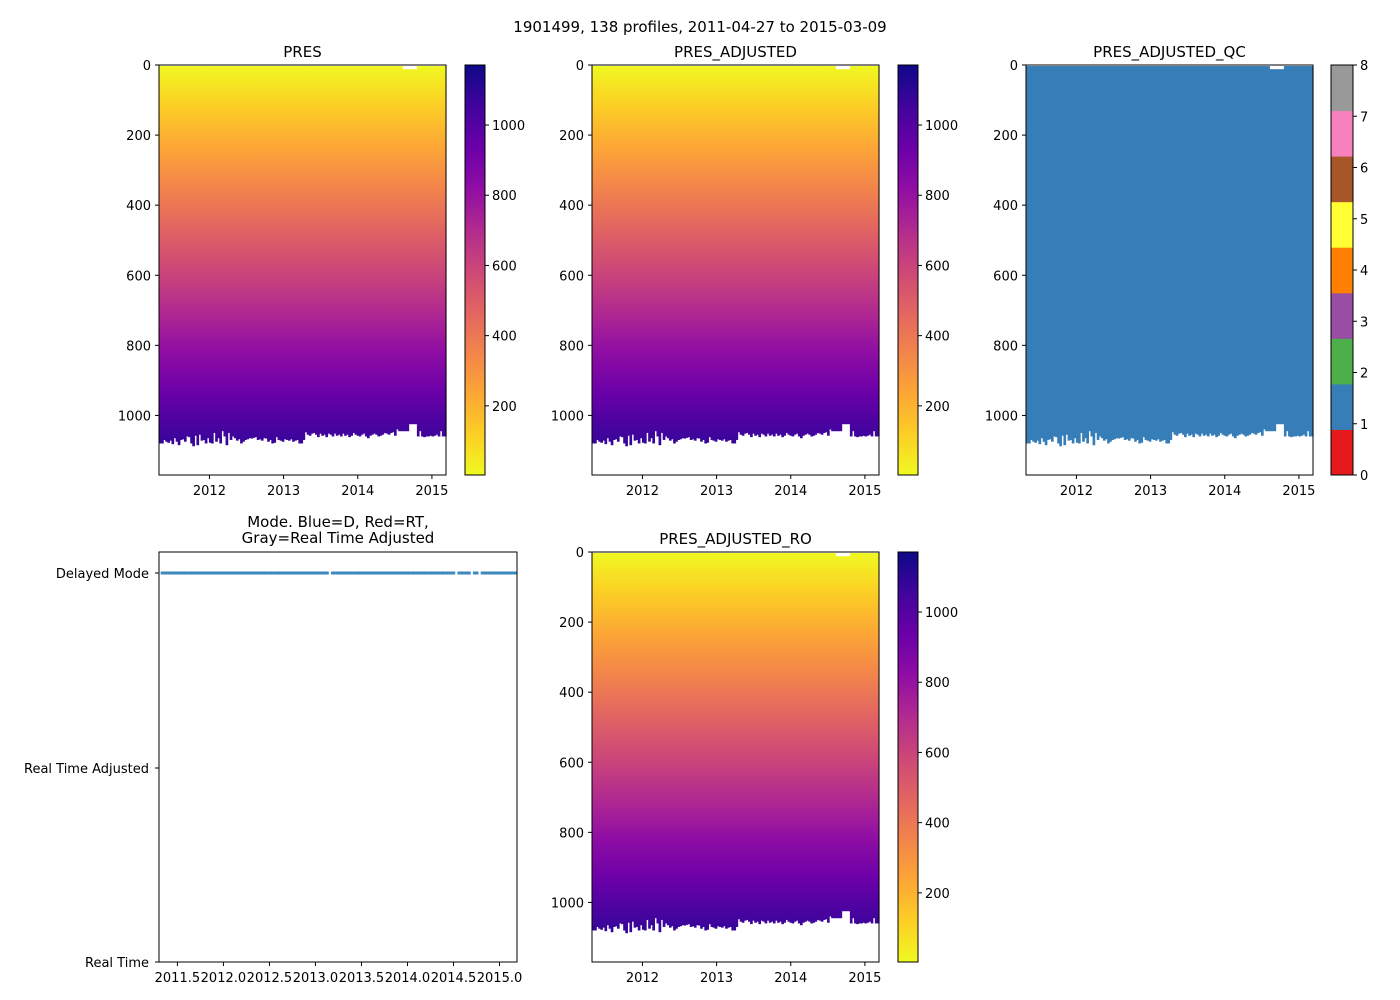 The width and height of the screenshot is (1400, 1000). Describe the element at coordinates (1364, 66) in the screenshot. I see `colorbar-tick-label: 8` at that location.